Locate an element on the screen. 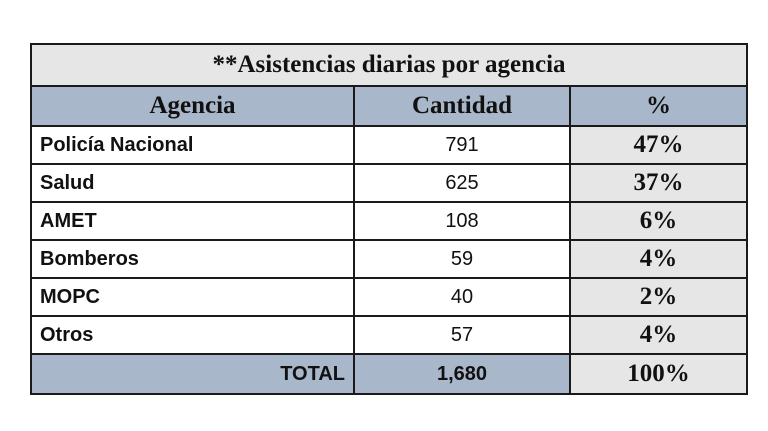 The width and height of the screenshot is (768, 431). table-row: Otros 57 4% is located at coordinates (389, 335).